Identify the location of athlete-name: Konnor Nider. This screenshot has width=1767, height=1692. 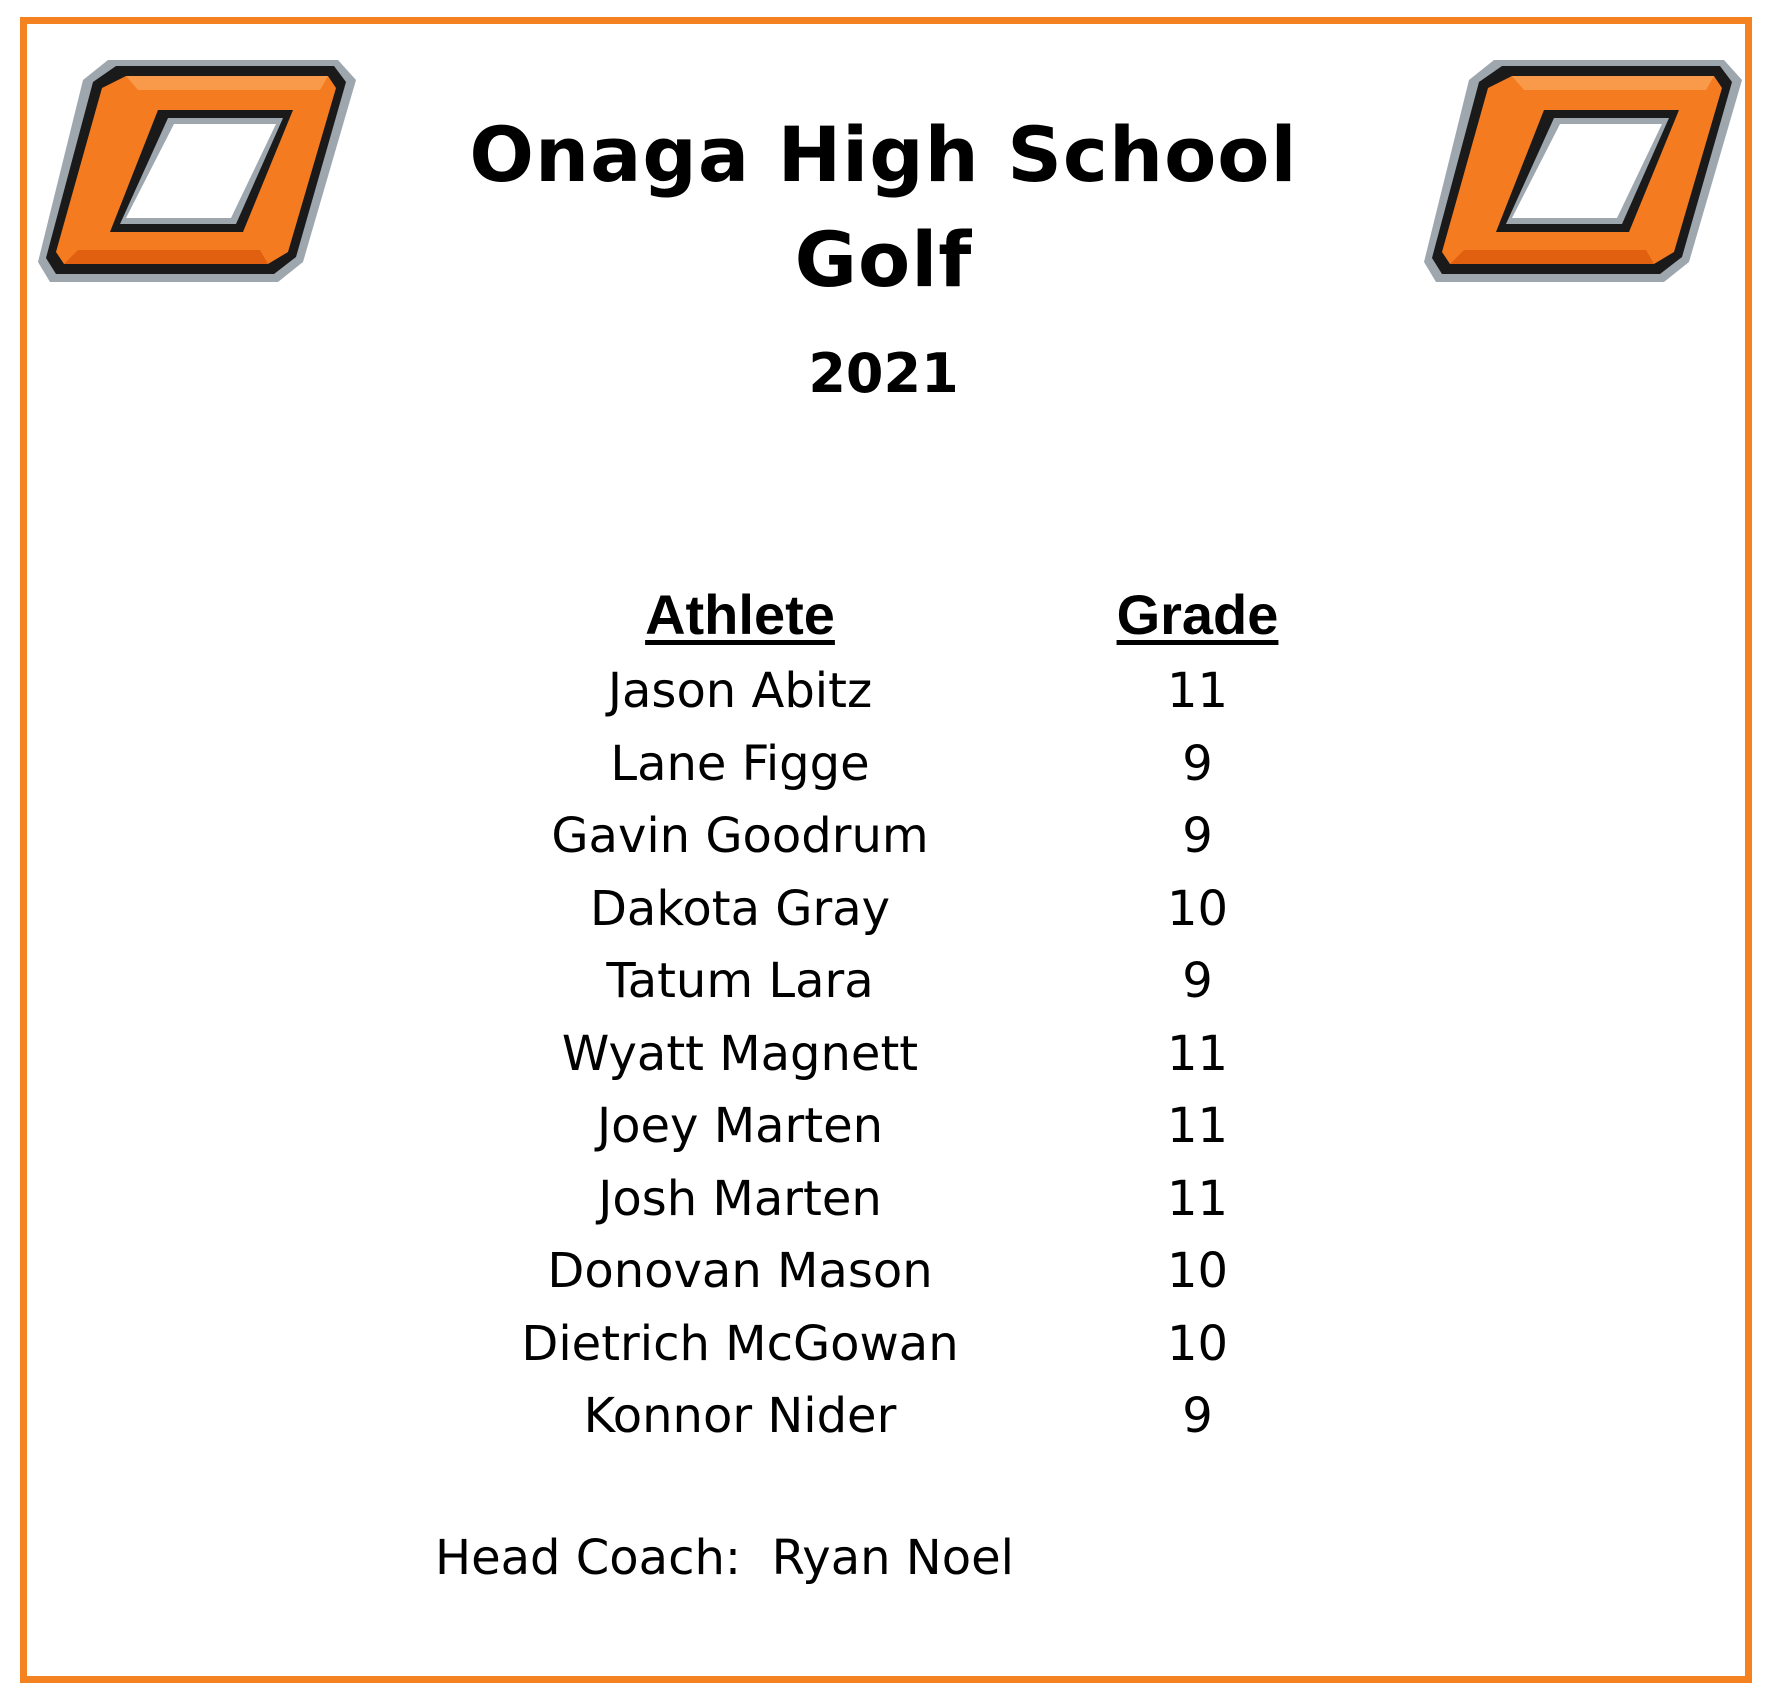
(740, 1416).